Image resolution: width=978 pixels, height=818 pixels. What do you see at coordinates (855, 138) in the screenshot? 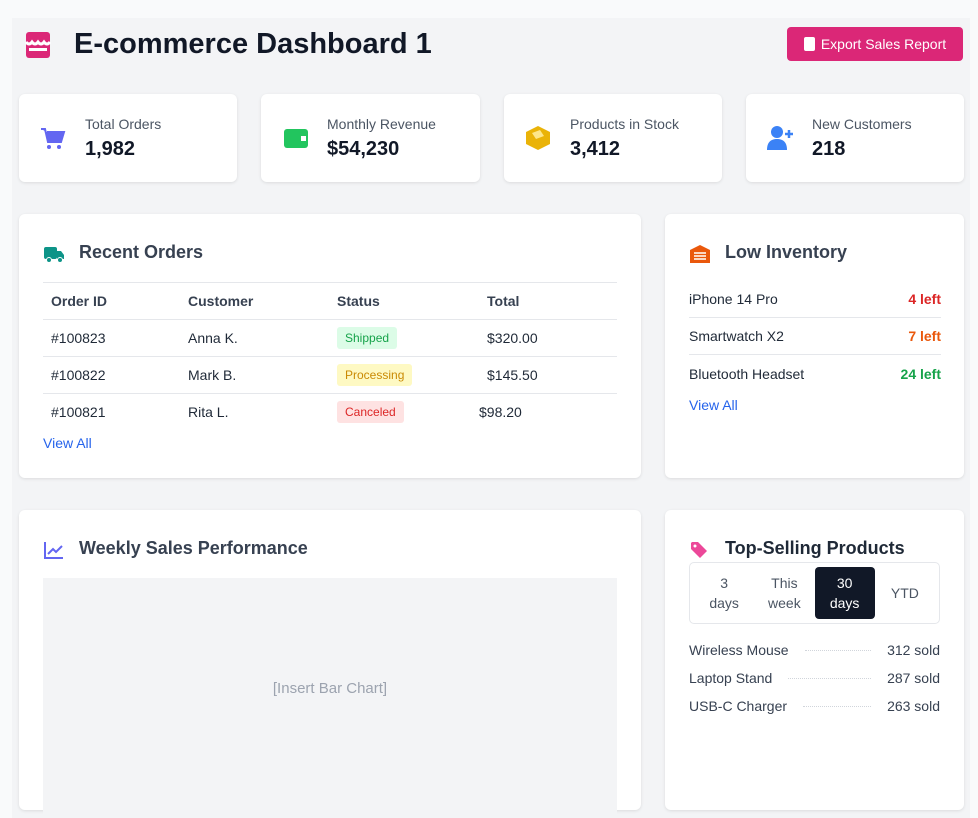
I see `stat-card-new-customers: New Customers 218` at bounding box center [855, 138].